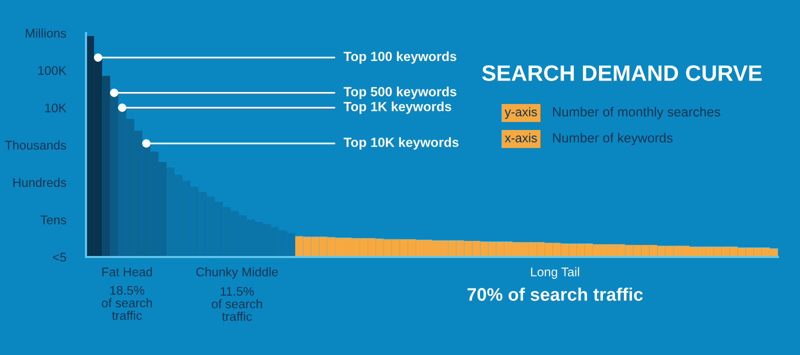 The width and height of the screenshot is (800, 355). What do you see at coordinates (400, 92) in the screenshot?
I see `annotation: Top 500 keywords` at bounding box center [400, 92].